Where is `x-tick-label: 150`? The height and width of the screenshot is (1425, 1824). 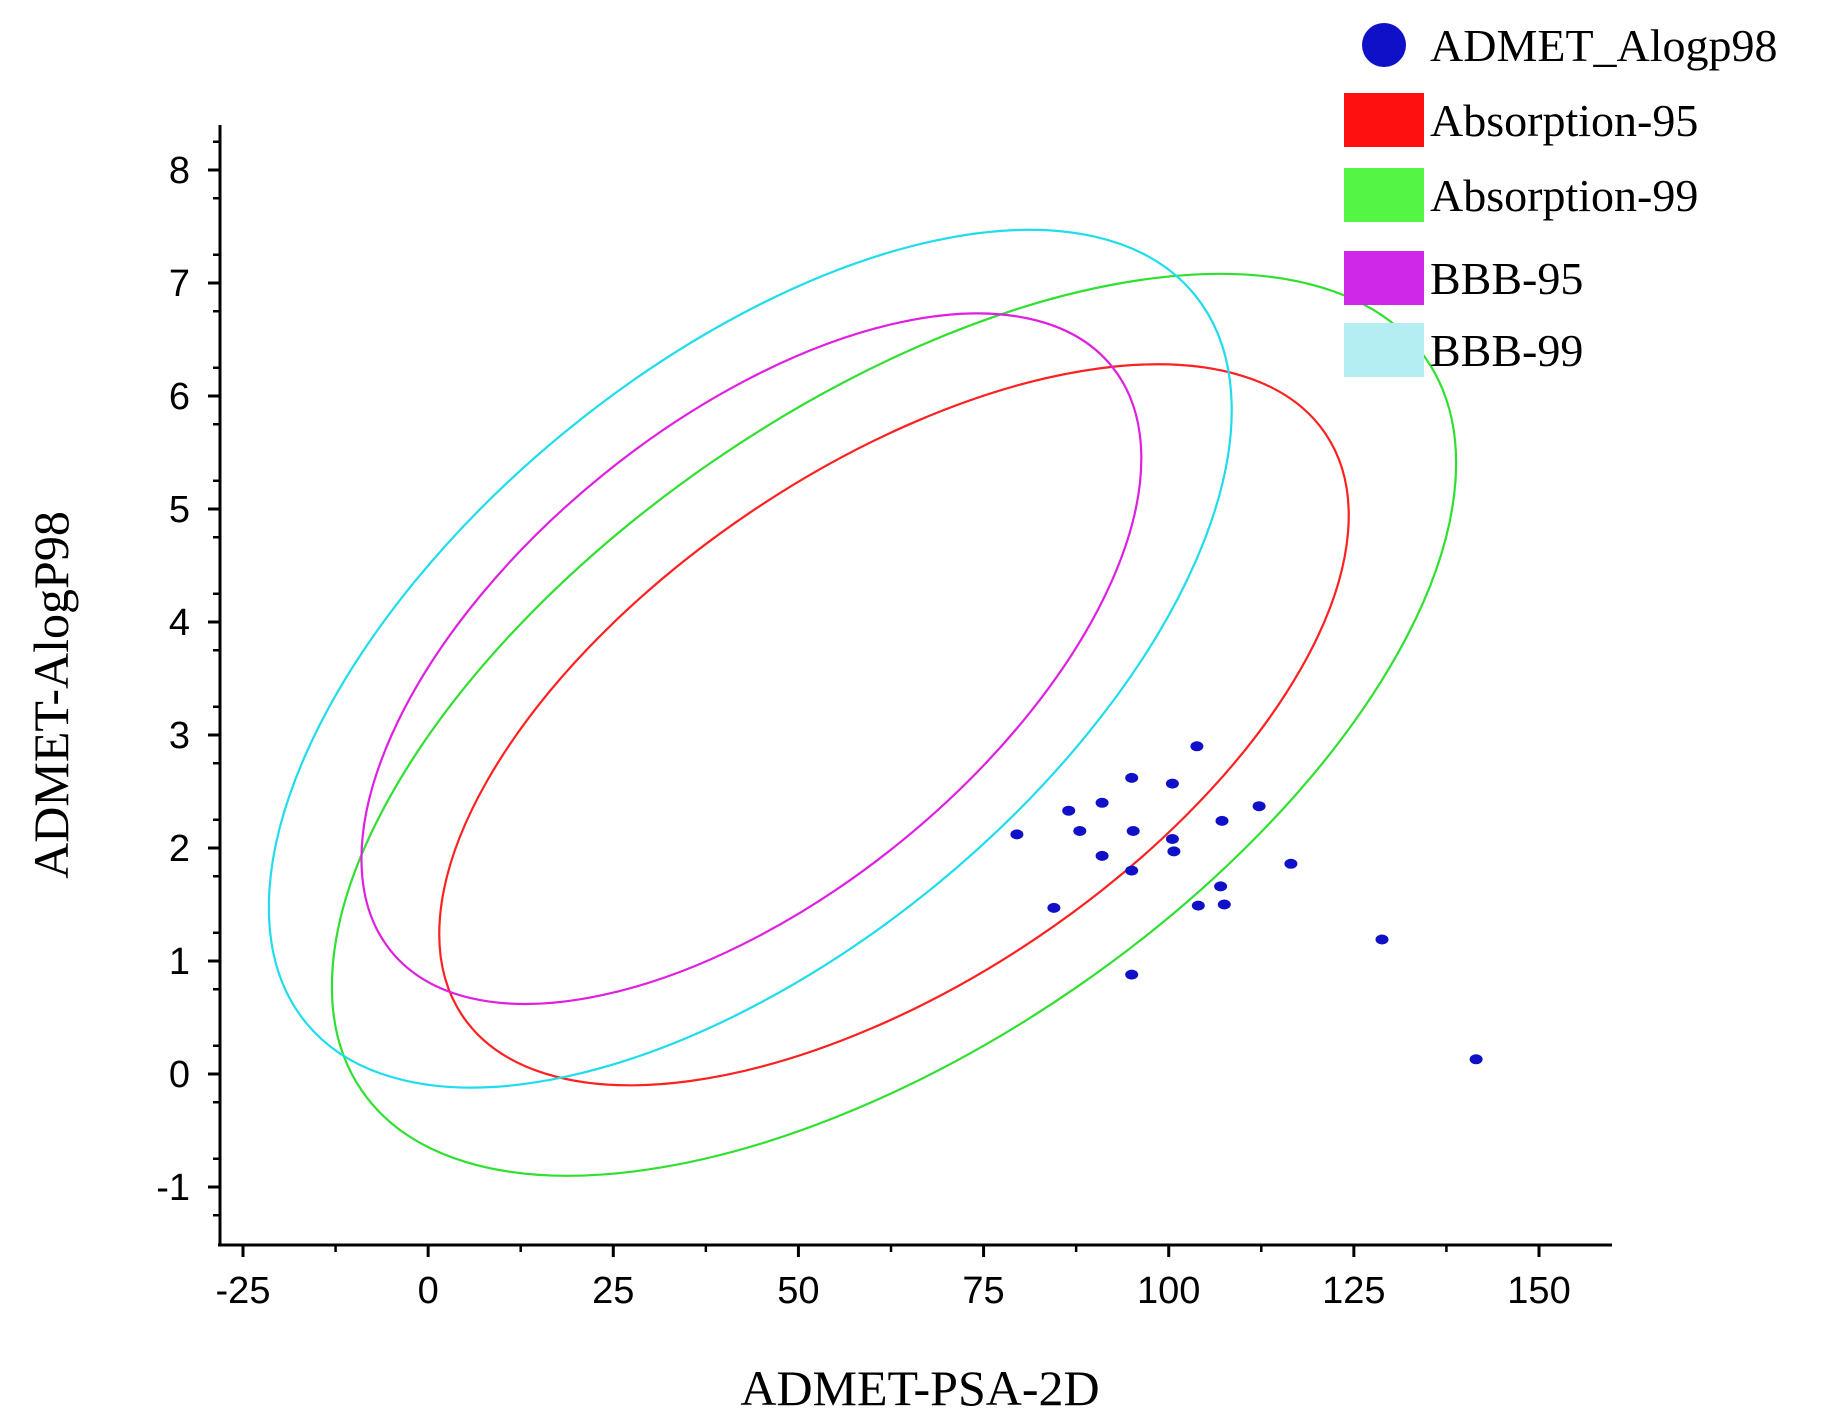 x-tick-label: 150 is located at coordinates (1538, 1291).